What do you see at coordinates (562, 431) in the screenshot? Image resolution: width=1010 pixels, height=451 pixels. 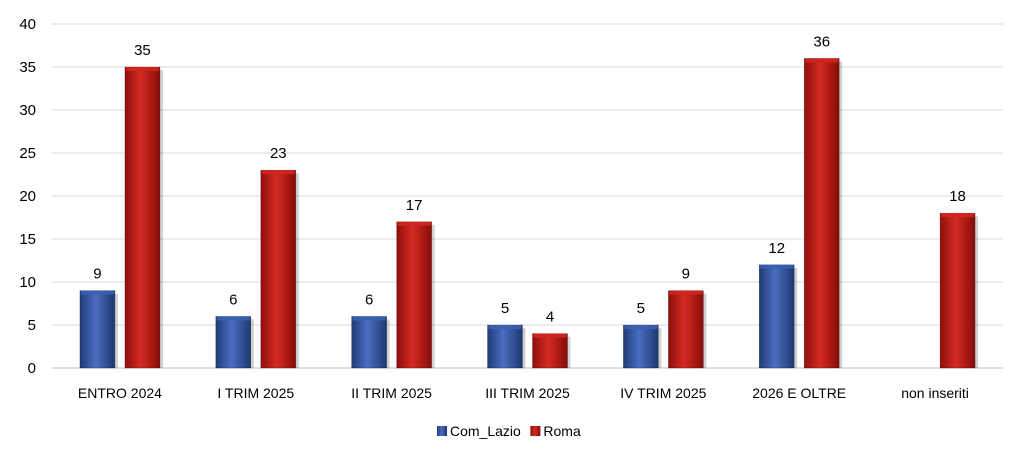 I see `legend-label: Roma` at bounding box center [562, 431].